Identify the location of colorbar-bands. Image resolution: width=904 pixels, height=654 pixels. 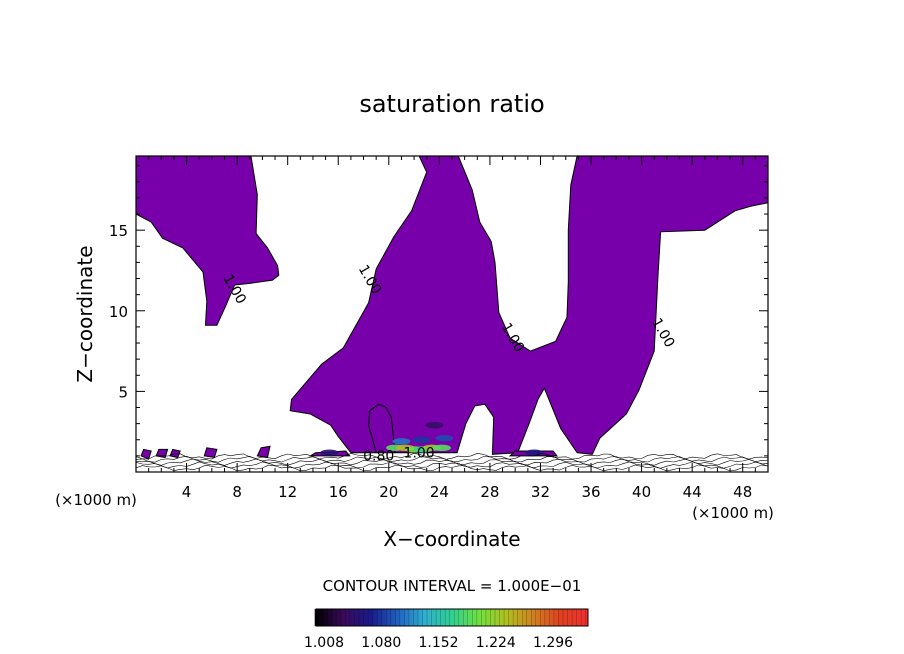
(450, 617).